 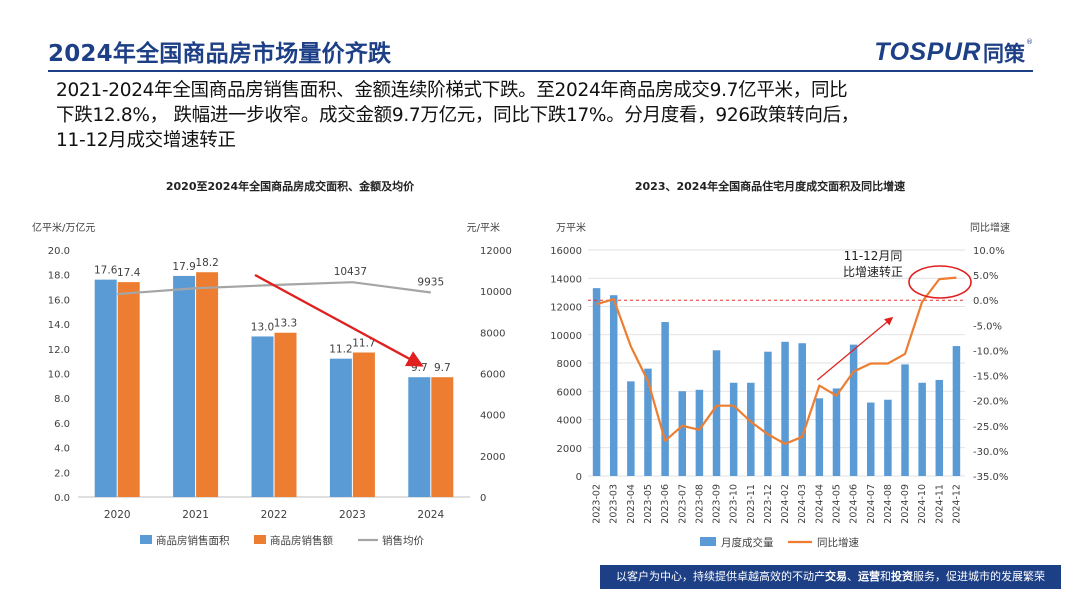 What do you see at coordinates (888, 504) in the screenshot?
I see `right-x-tick-label: 2024-08` at bounding box center [888, 504].